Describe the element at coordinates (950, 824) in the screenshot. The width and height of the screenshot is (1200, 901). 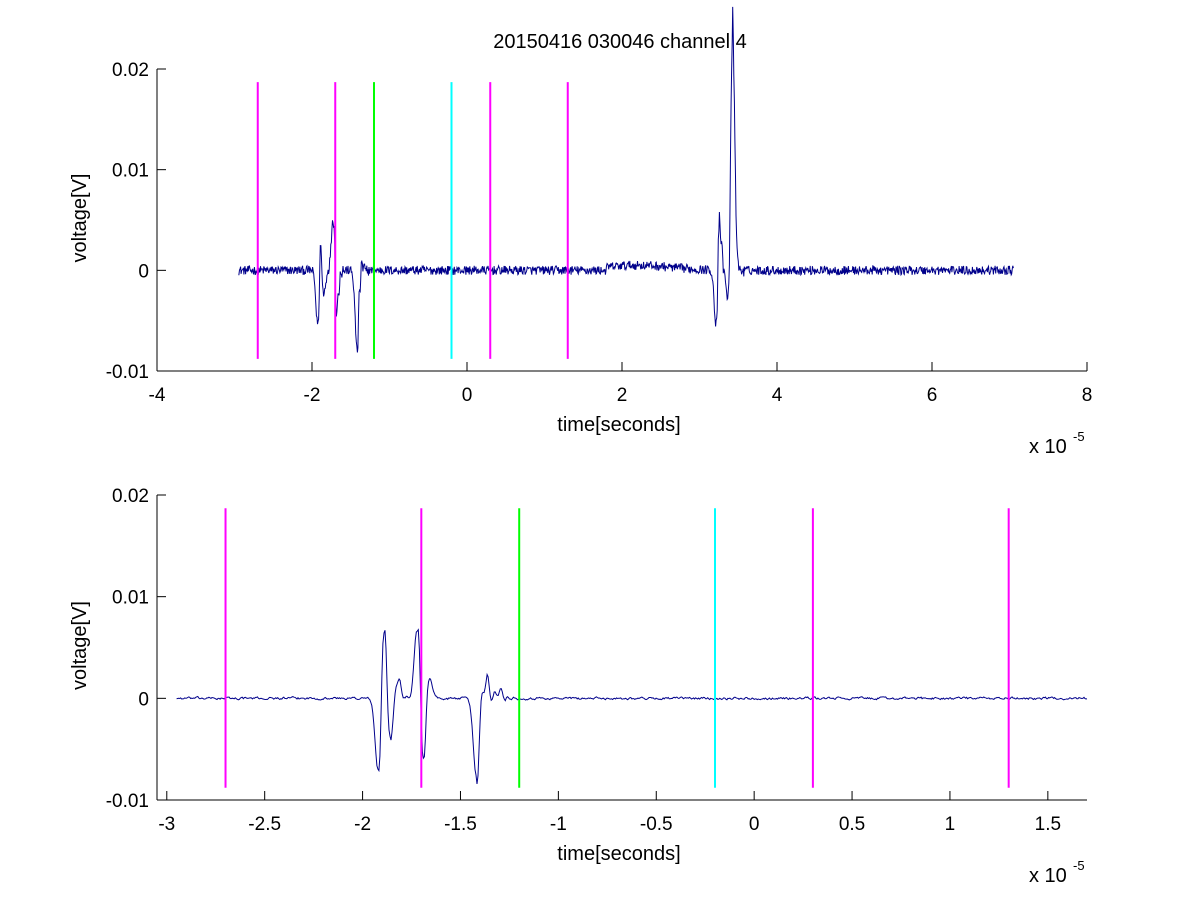
I see `x-tick-label: 1` at that location.